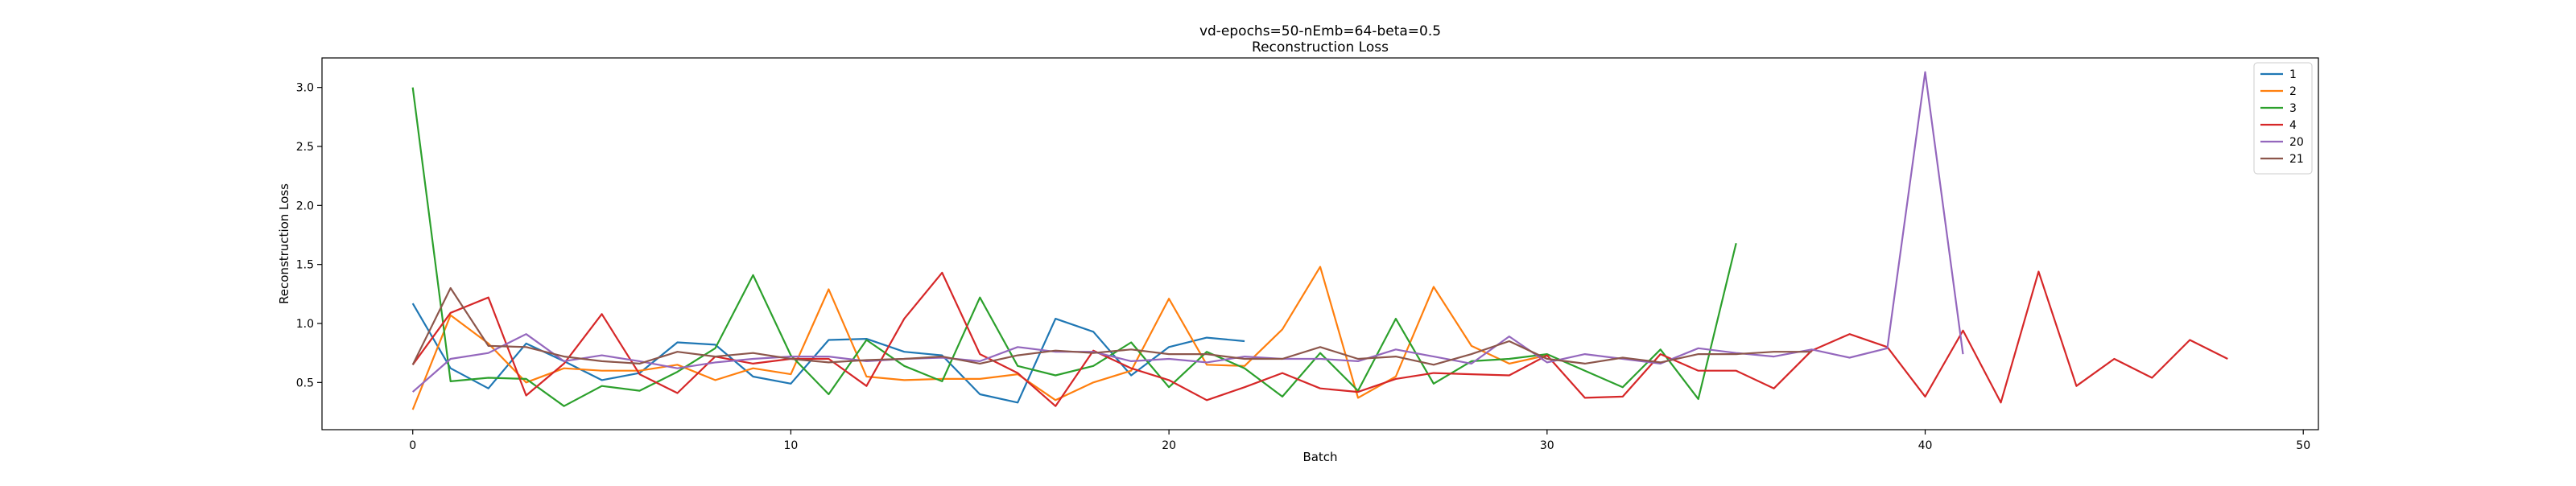 The width and height of the screenshot is (2576, 486). Describe the element at coordinates (791, 445) in the screenshot. I see `x-tick-label: 10` at that location.